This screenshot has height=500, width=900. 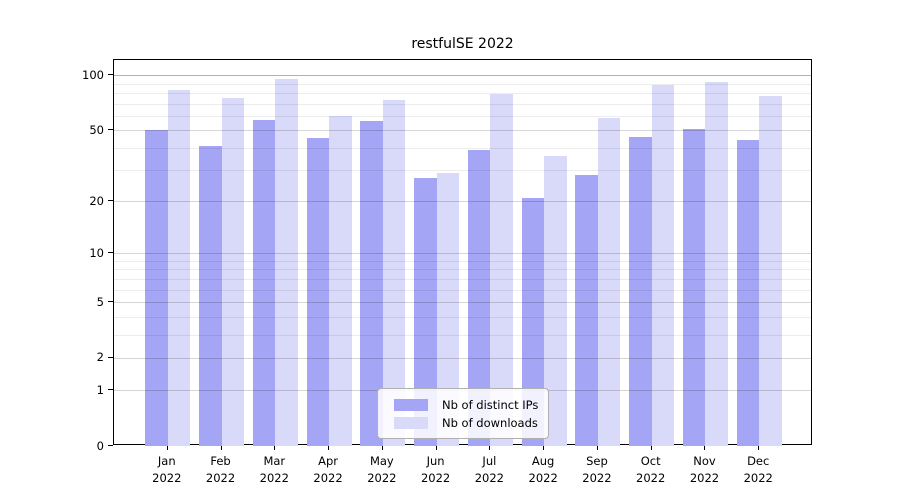 I want to click on x-tick-may, so click(x=382, y=447).